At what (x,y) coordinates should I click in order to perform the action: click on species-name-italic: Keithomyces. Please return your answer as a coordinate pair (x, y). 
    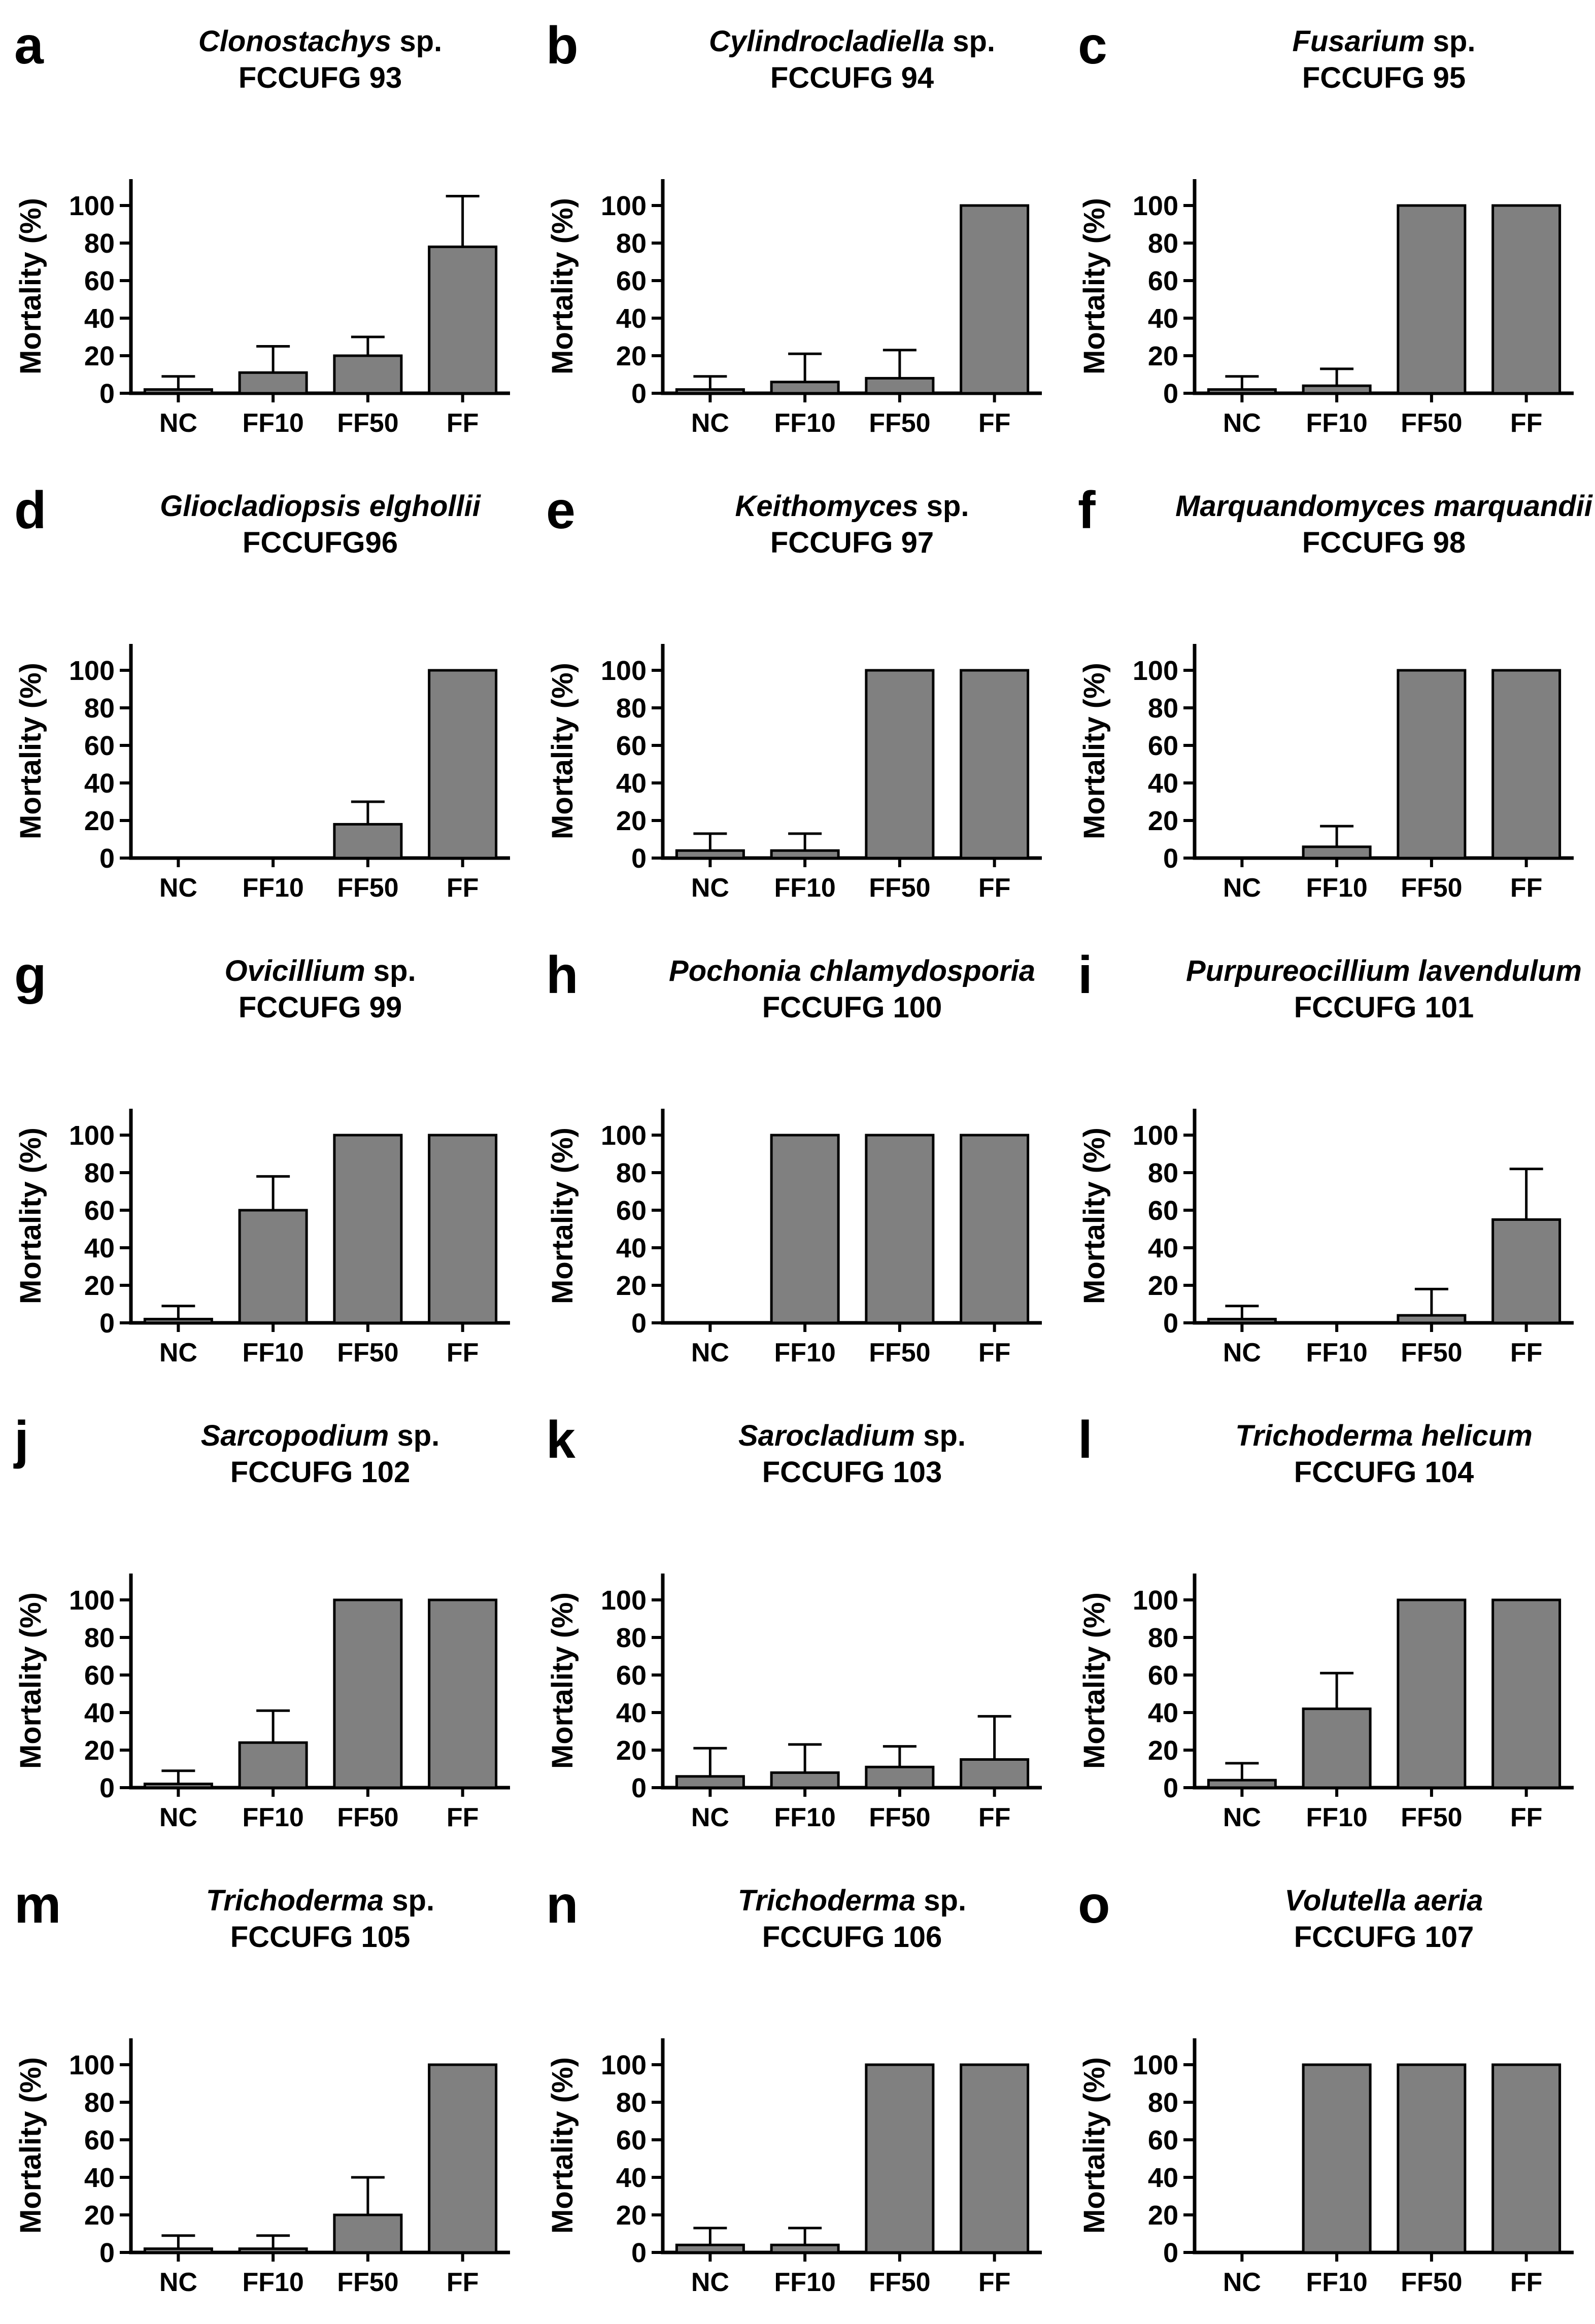
    Looking at the image, I should click on (827, 506).